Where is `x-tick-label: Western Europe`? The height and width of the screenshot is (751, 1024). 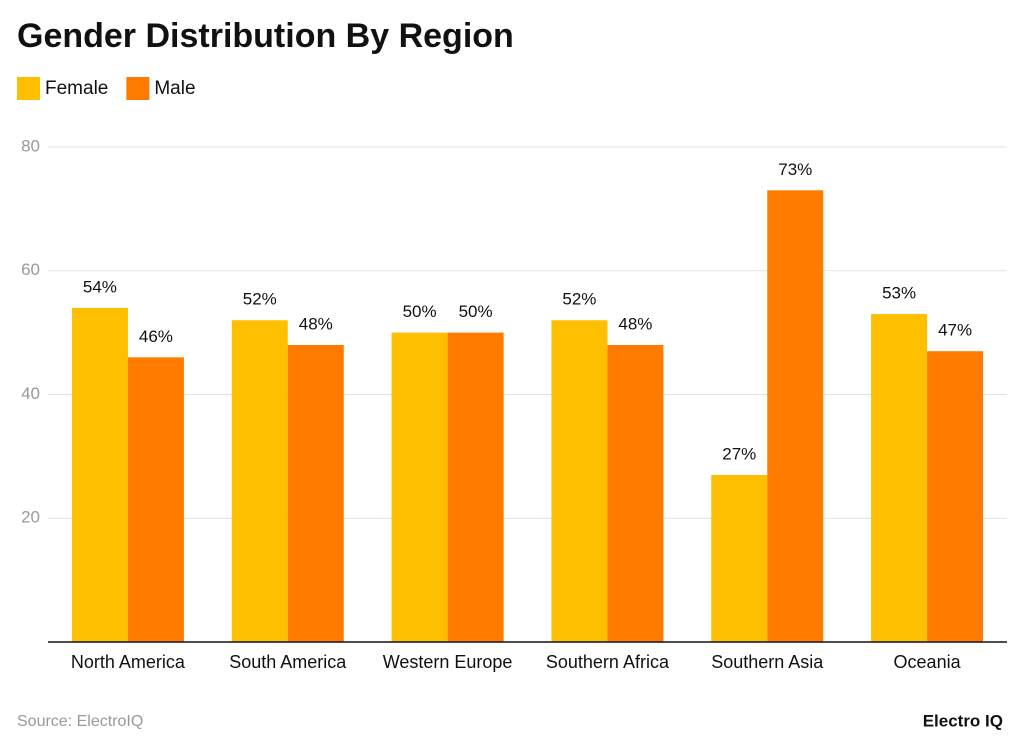 x-tick-label: Western Europe is located at coordinates (448, 662).